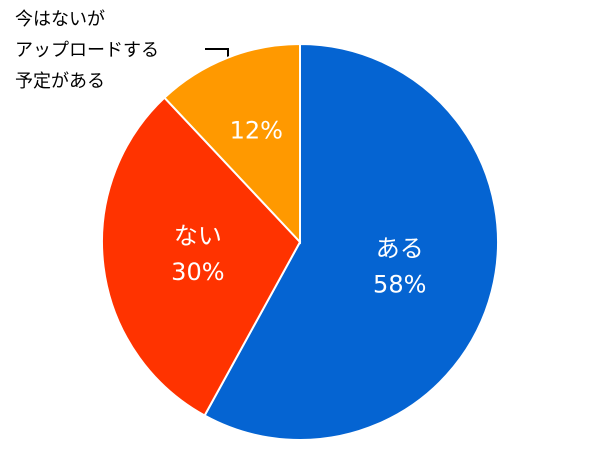 Image resolution: width=600 pixels, height=450 pixels. I want to click on category-label-line: 今はないが, so click(60, 19).